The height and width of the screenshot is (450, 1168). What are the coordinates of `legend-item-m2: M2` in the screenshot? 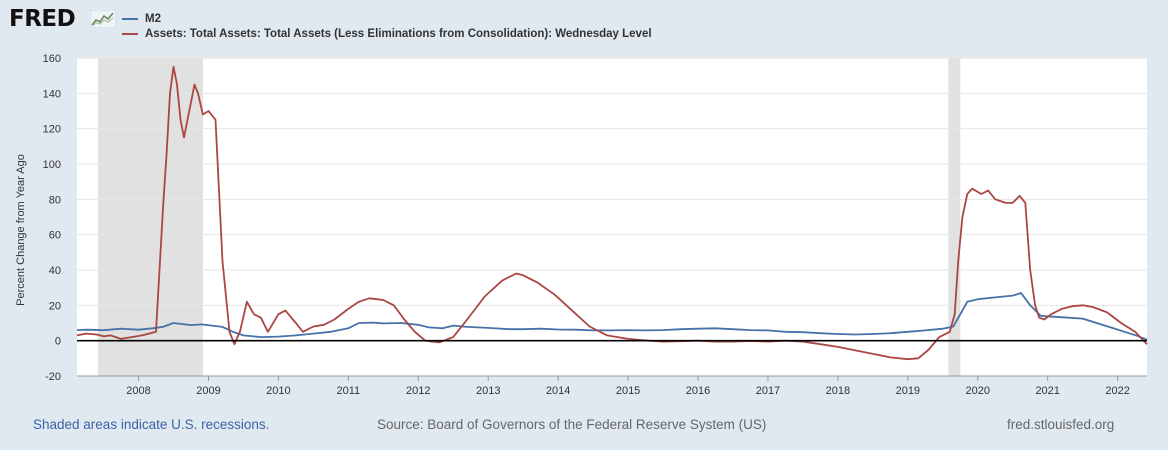 It's located at (141, 19).